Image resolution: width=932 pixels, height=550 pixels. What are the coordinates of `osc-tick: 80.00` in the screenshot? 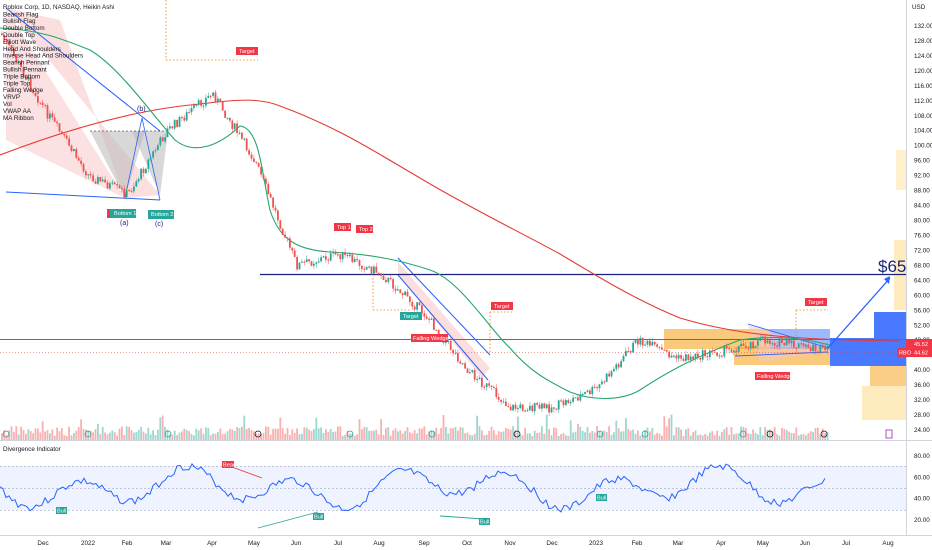 It's located at (922, 456).